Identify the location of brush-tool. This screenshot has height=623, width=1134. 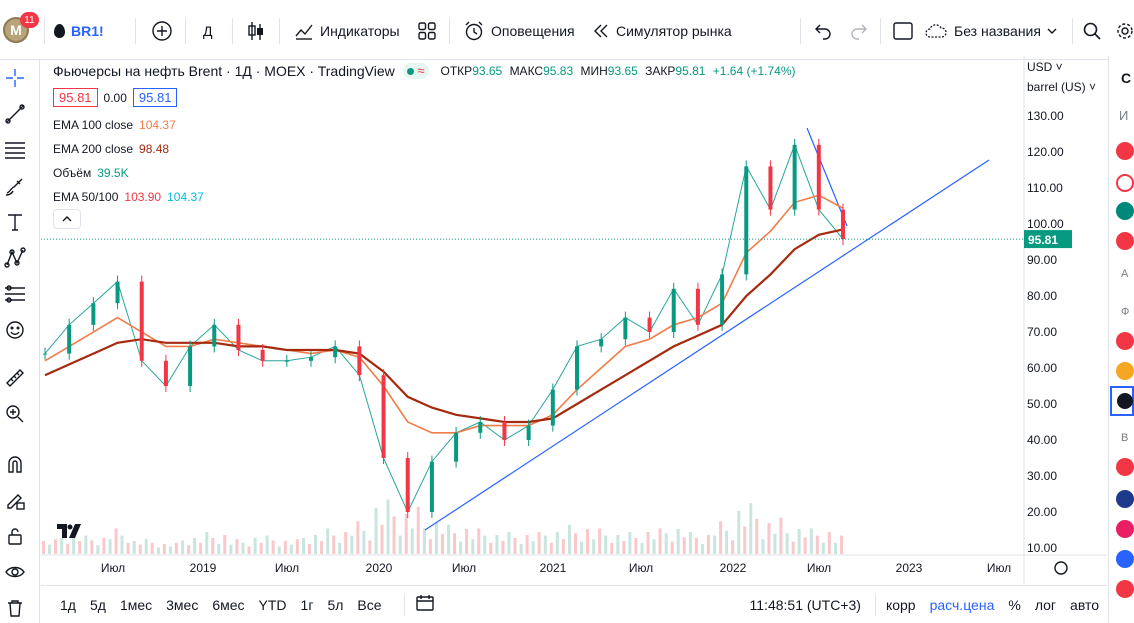
(15, 186).